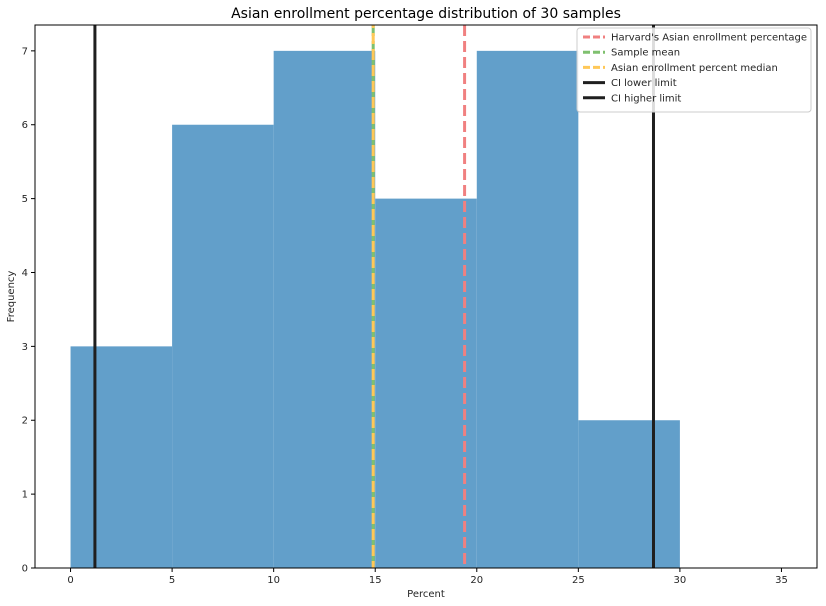  I want to click on y-tick-label: 5, so click(25, 199).